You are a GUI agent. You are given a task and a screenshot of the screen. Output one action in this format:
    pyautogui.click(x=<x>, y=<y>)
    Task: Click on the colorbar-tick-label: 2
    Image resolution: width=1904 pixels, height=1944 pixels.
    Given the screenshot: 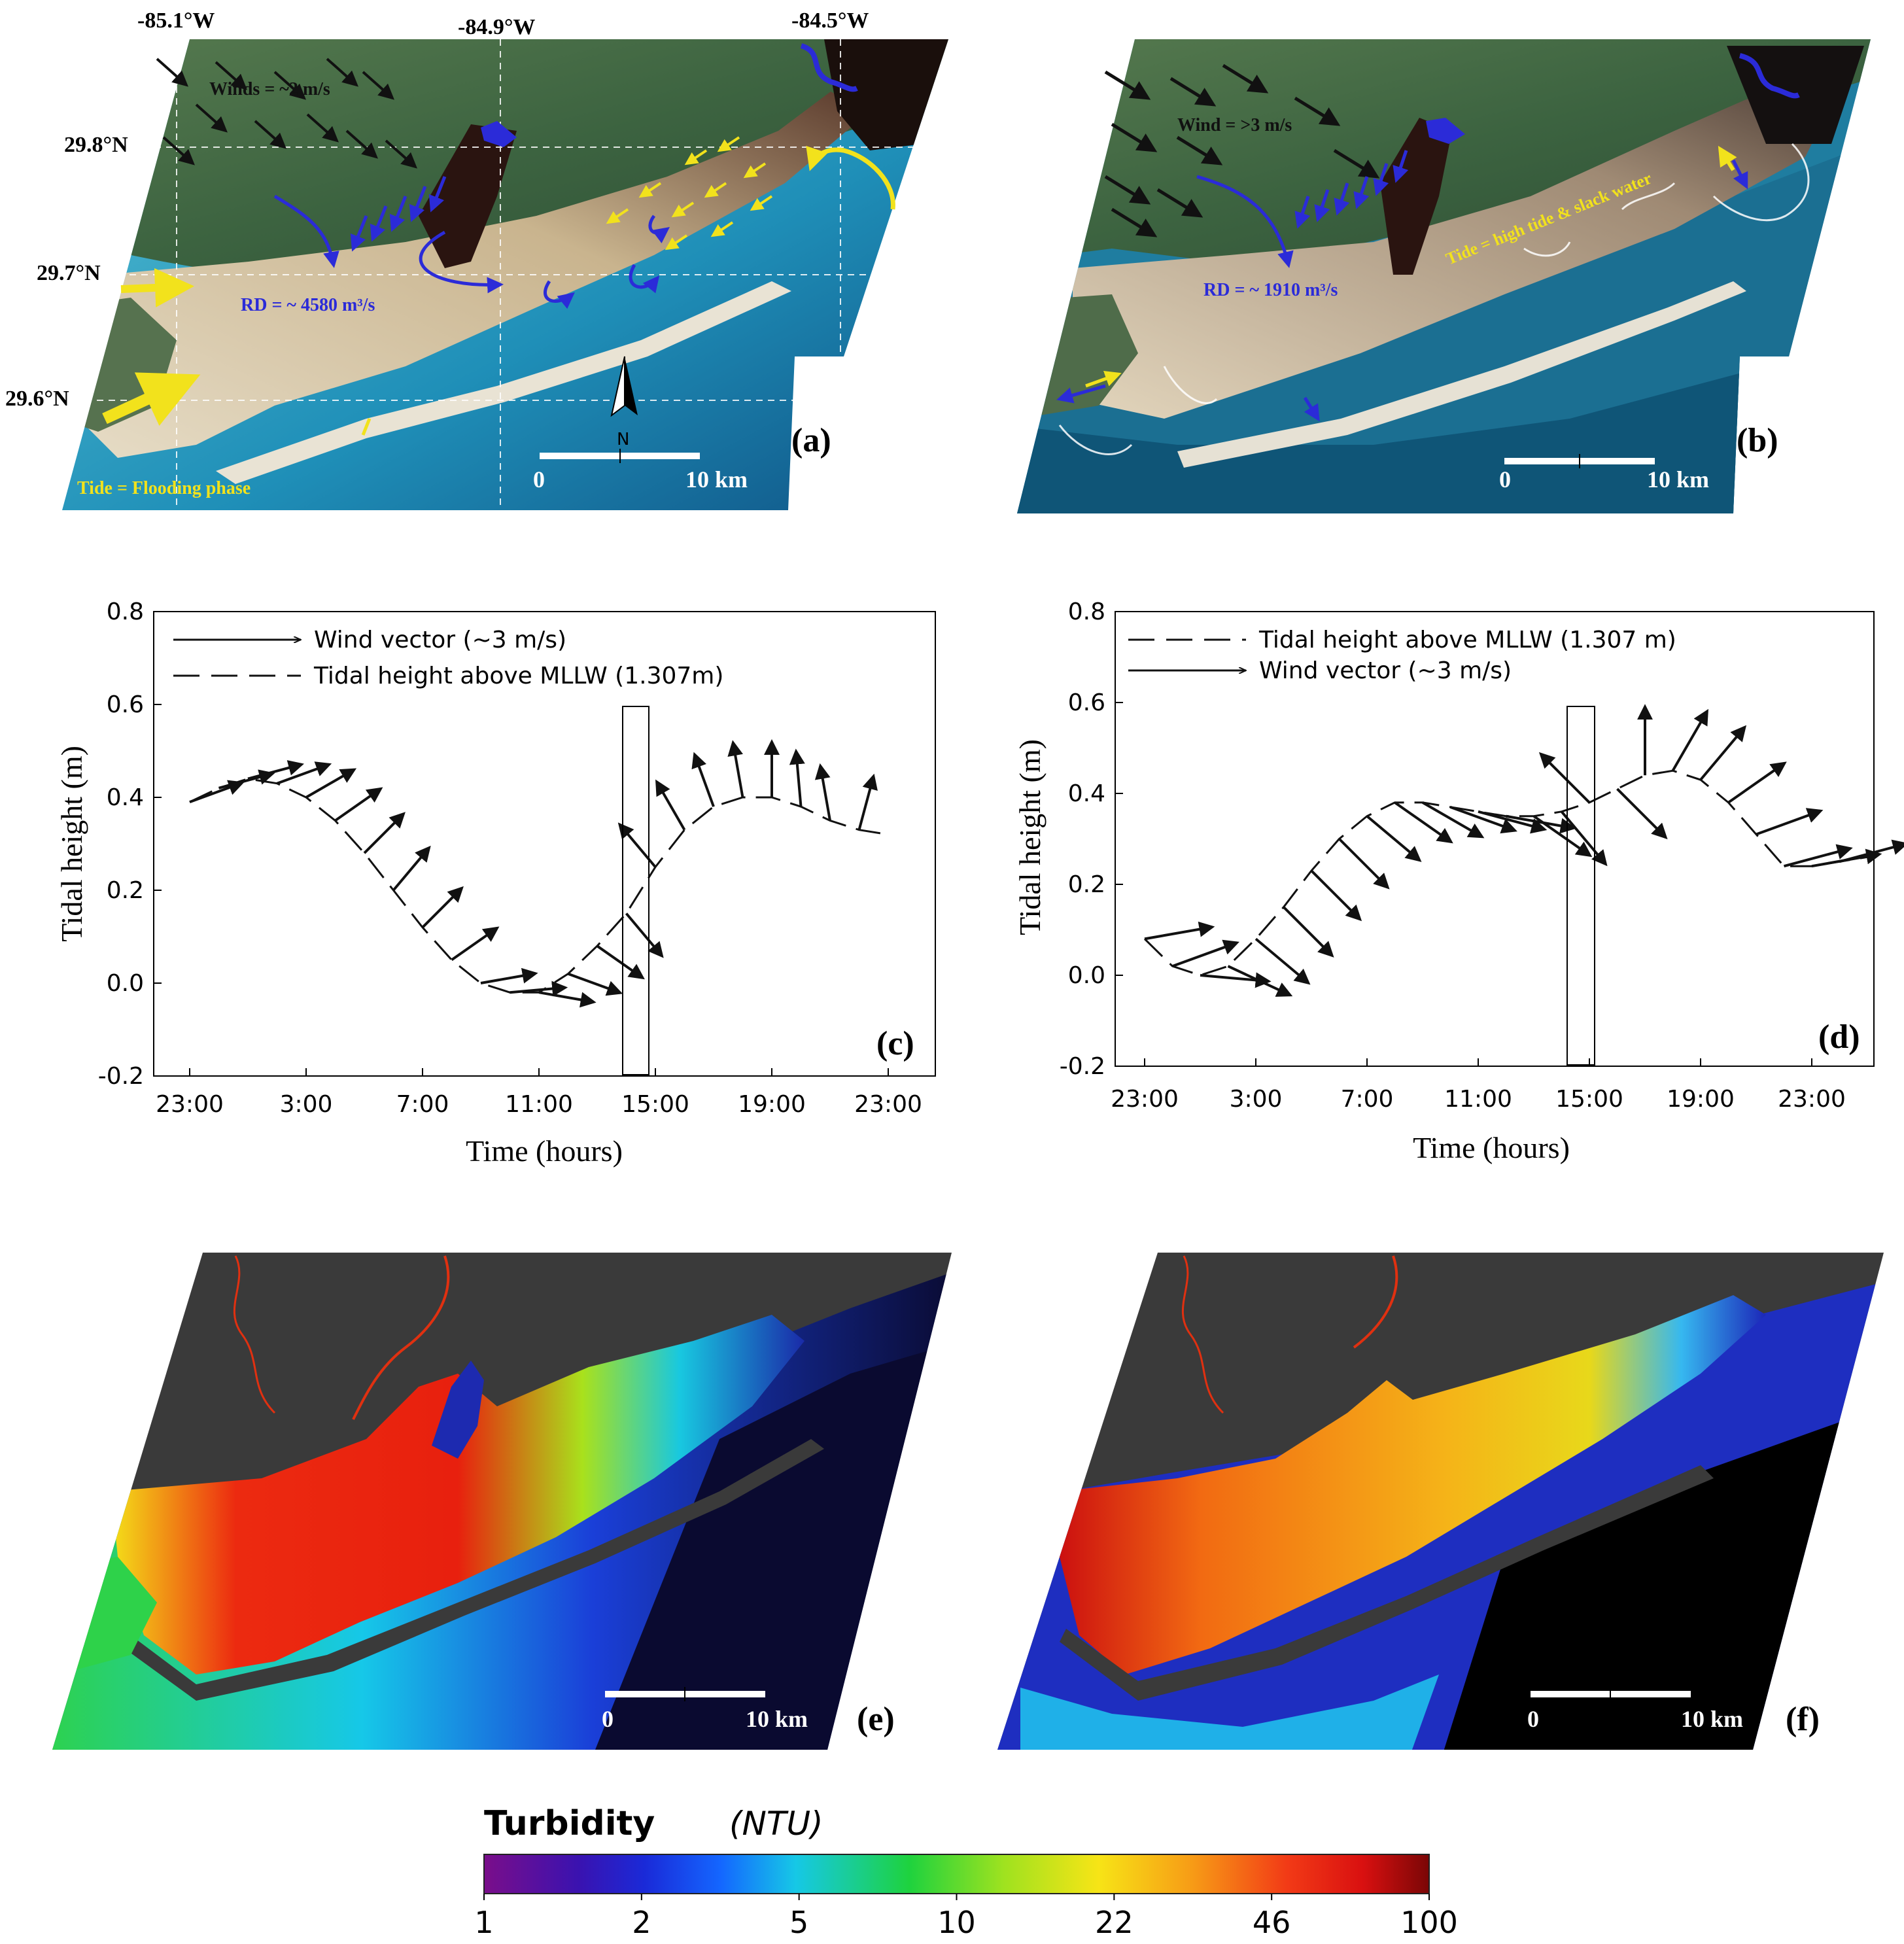 What is the action you would take?
    pyautogui.click(x=641, y=1922)
    